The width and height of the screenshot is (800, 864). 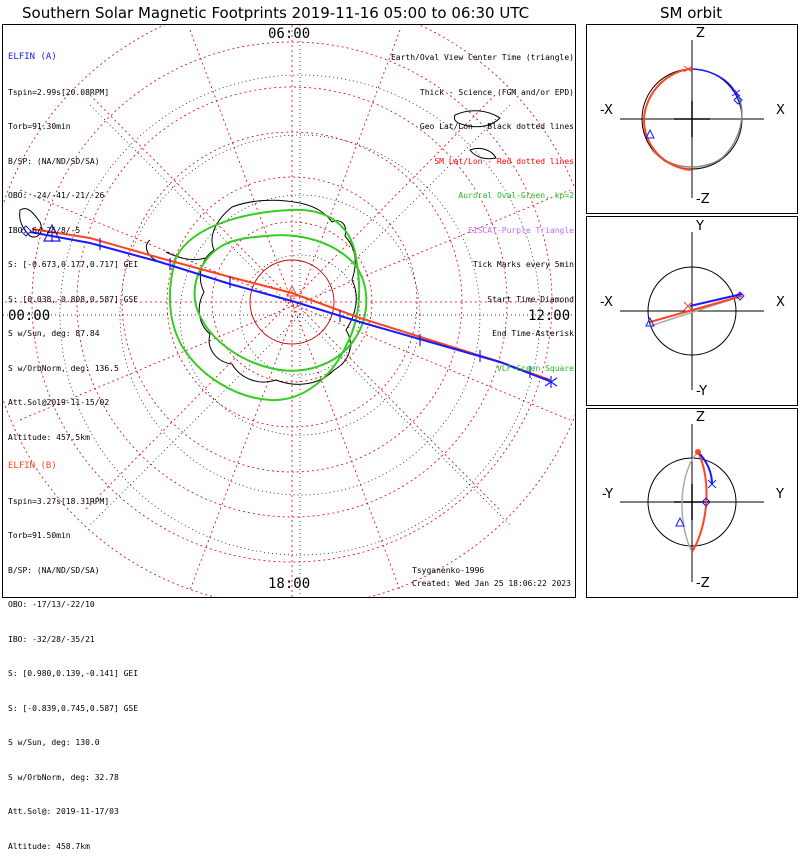 I want to click on elfin-a-line: S w/OrbNorm, deg: 136.5, so click(x=63, y=368).